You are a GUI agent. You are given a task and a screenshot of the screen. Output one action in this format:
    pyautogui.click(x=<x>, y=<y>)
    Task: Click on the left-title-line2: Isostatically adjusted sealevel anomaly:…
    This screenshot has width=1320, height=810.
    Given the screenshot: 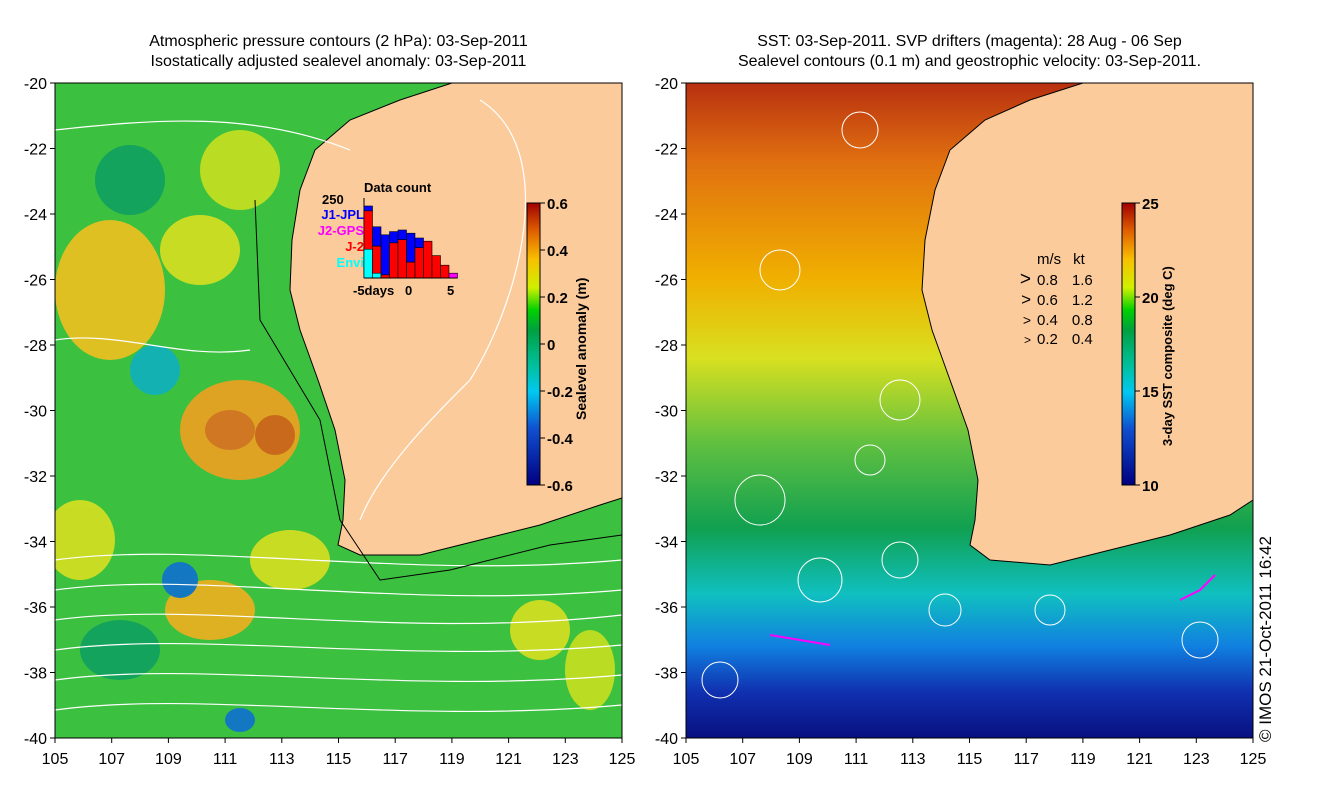 What is the action you would take?
    pyautogui.click(x=338, y=61)
    